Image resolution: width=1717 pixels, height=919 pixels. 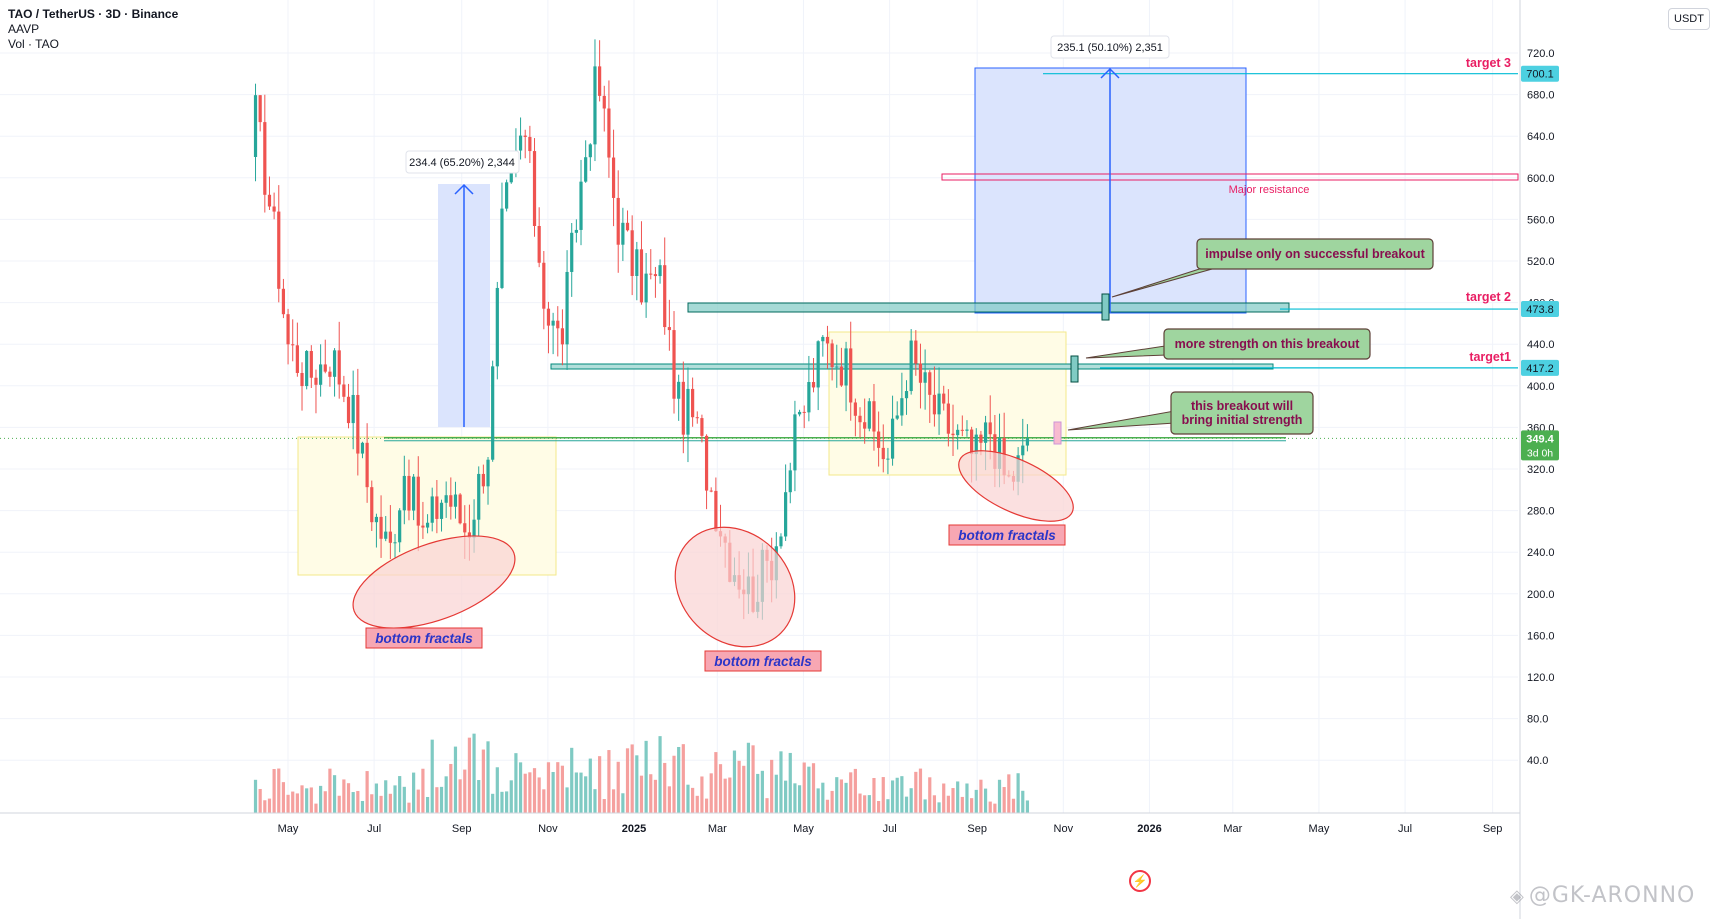 What do you see at coordinates (1268, 344) in the screenshot?
I see `callout-more-strength-text: more strength on this breakout` at bounding box center [1268, 344].